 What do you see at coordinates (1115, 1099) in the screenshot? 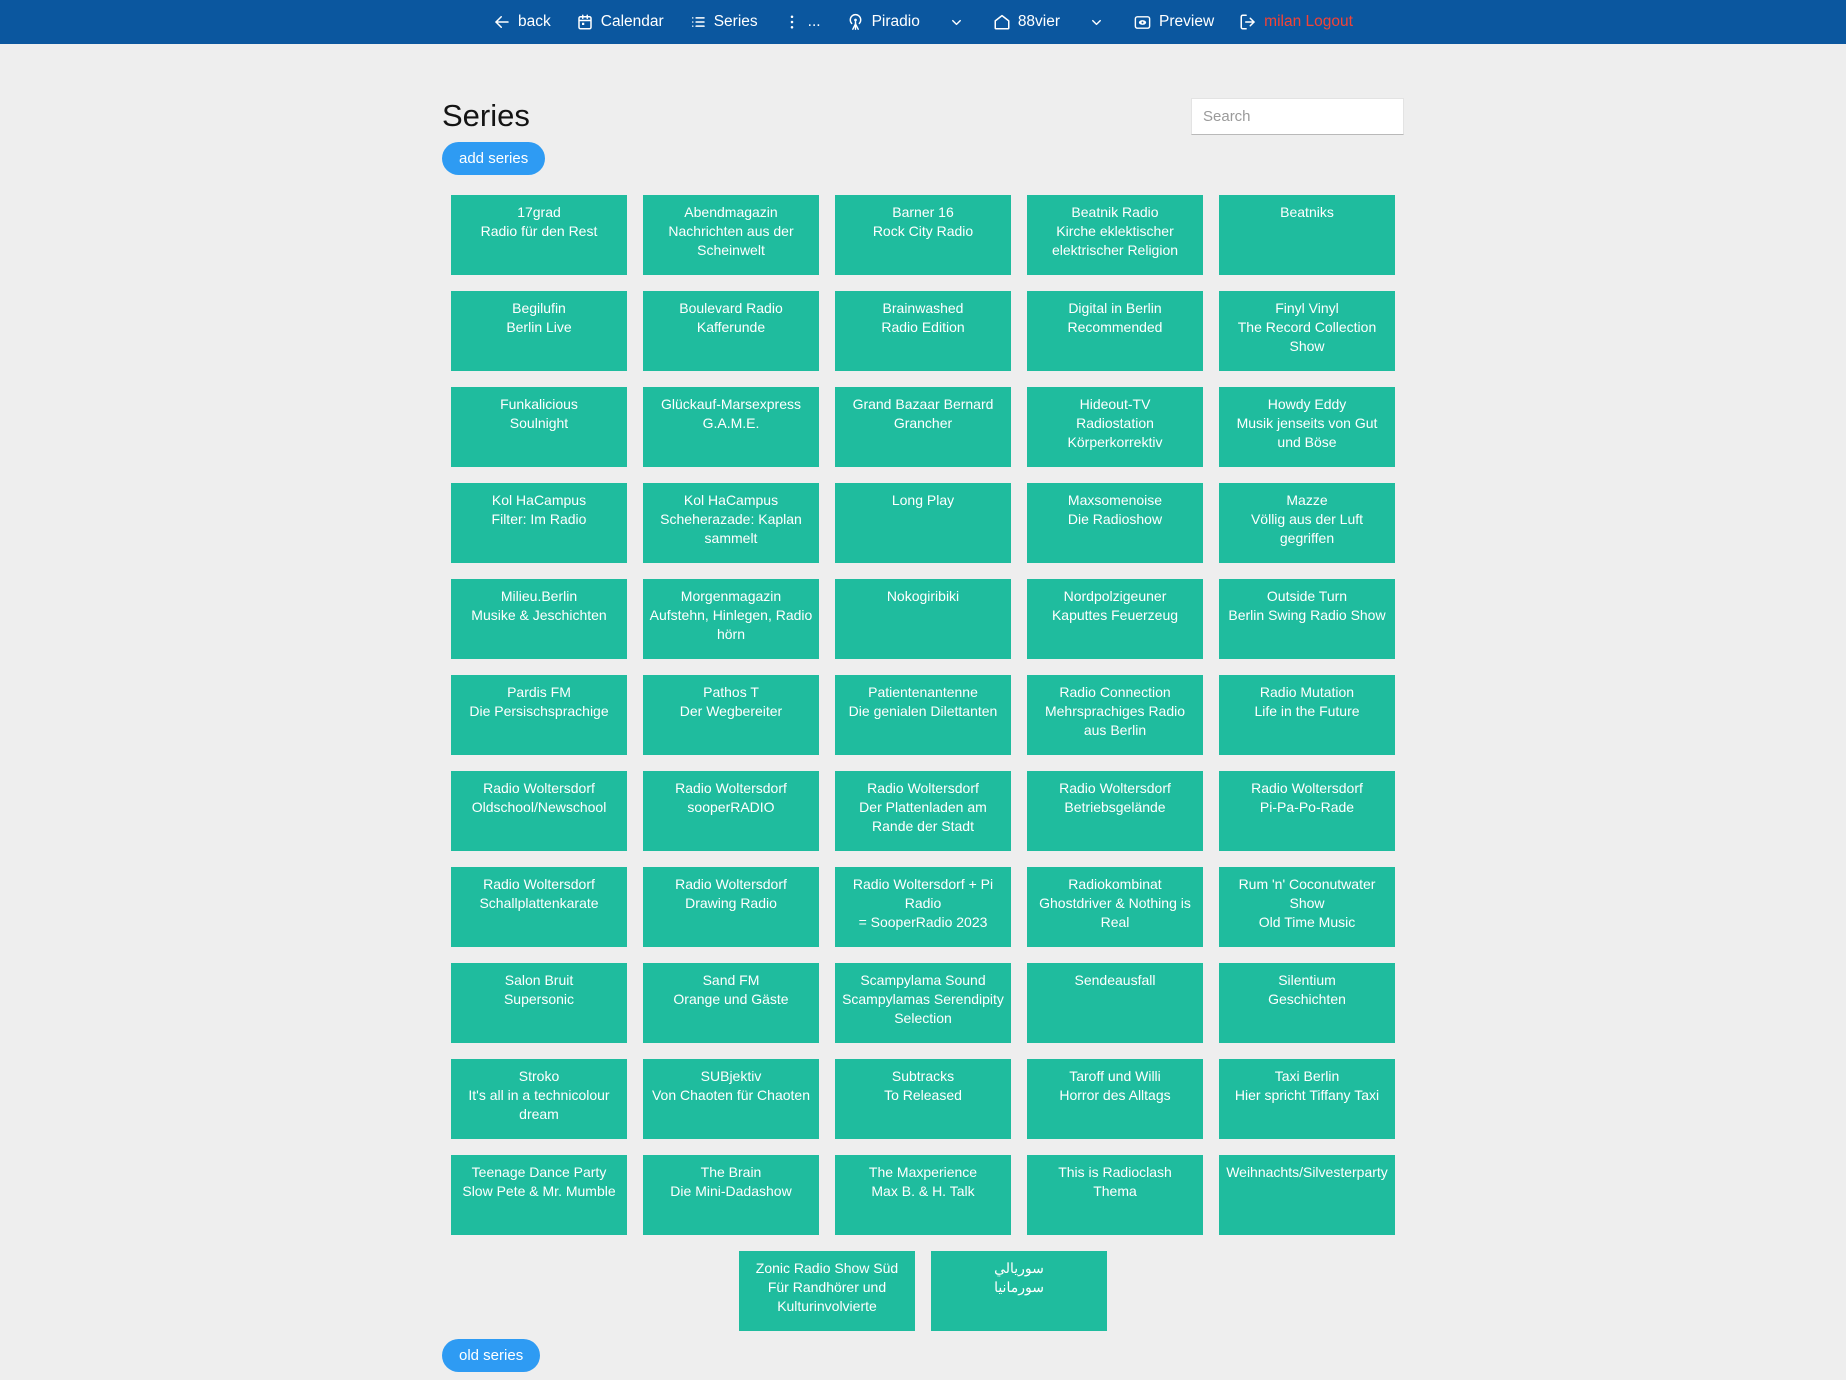
I see `series-card: Taroff und Willi Horror des Alltags` at bounding box center [1115, 1099].